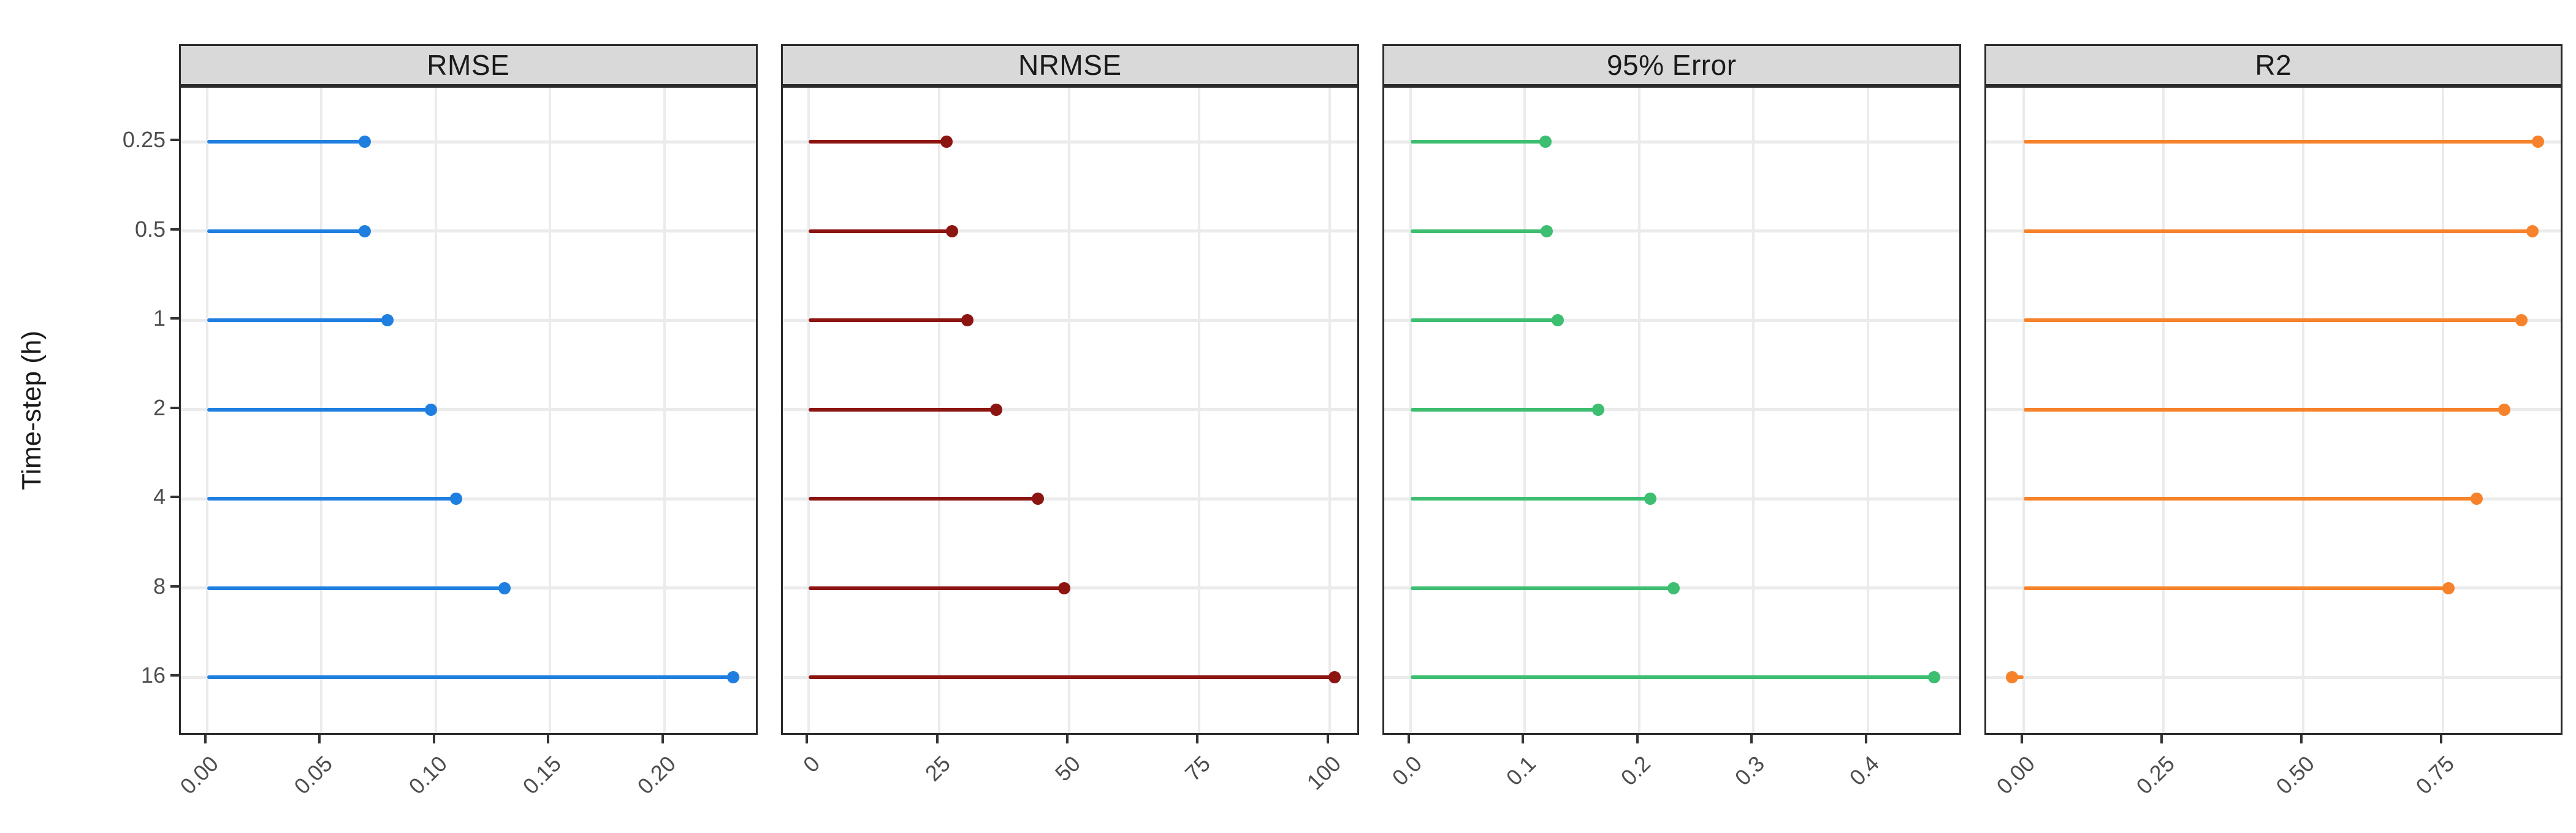 This screenshot has width=2576, height=833. I want to click on x-tick-label: 0.00, so click(2015, 775).